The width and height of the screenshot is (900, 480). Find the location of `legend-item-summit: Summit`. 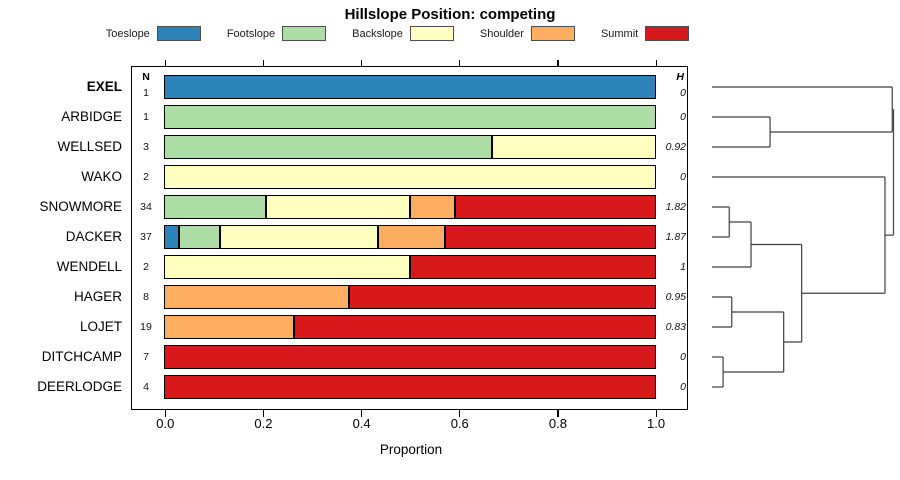

legend-item-summit: Summit is located at coordinates (645, 33).